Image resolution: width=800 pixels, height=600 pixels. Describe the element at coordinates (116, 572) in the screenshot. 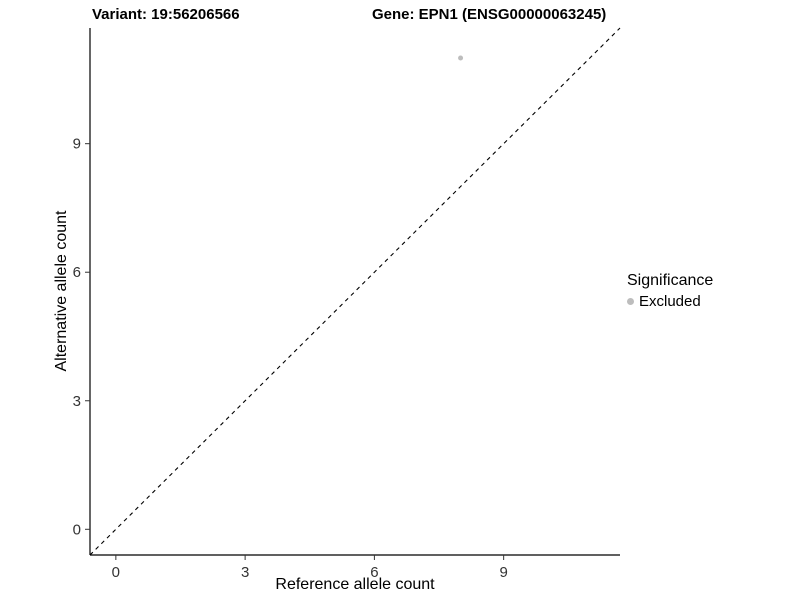

I see `x-tick-label: 0` at that location.